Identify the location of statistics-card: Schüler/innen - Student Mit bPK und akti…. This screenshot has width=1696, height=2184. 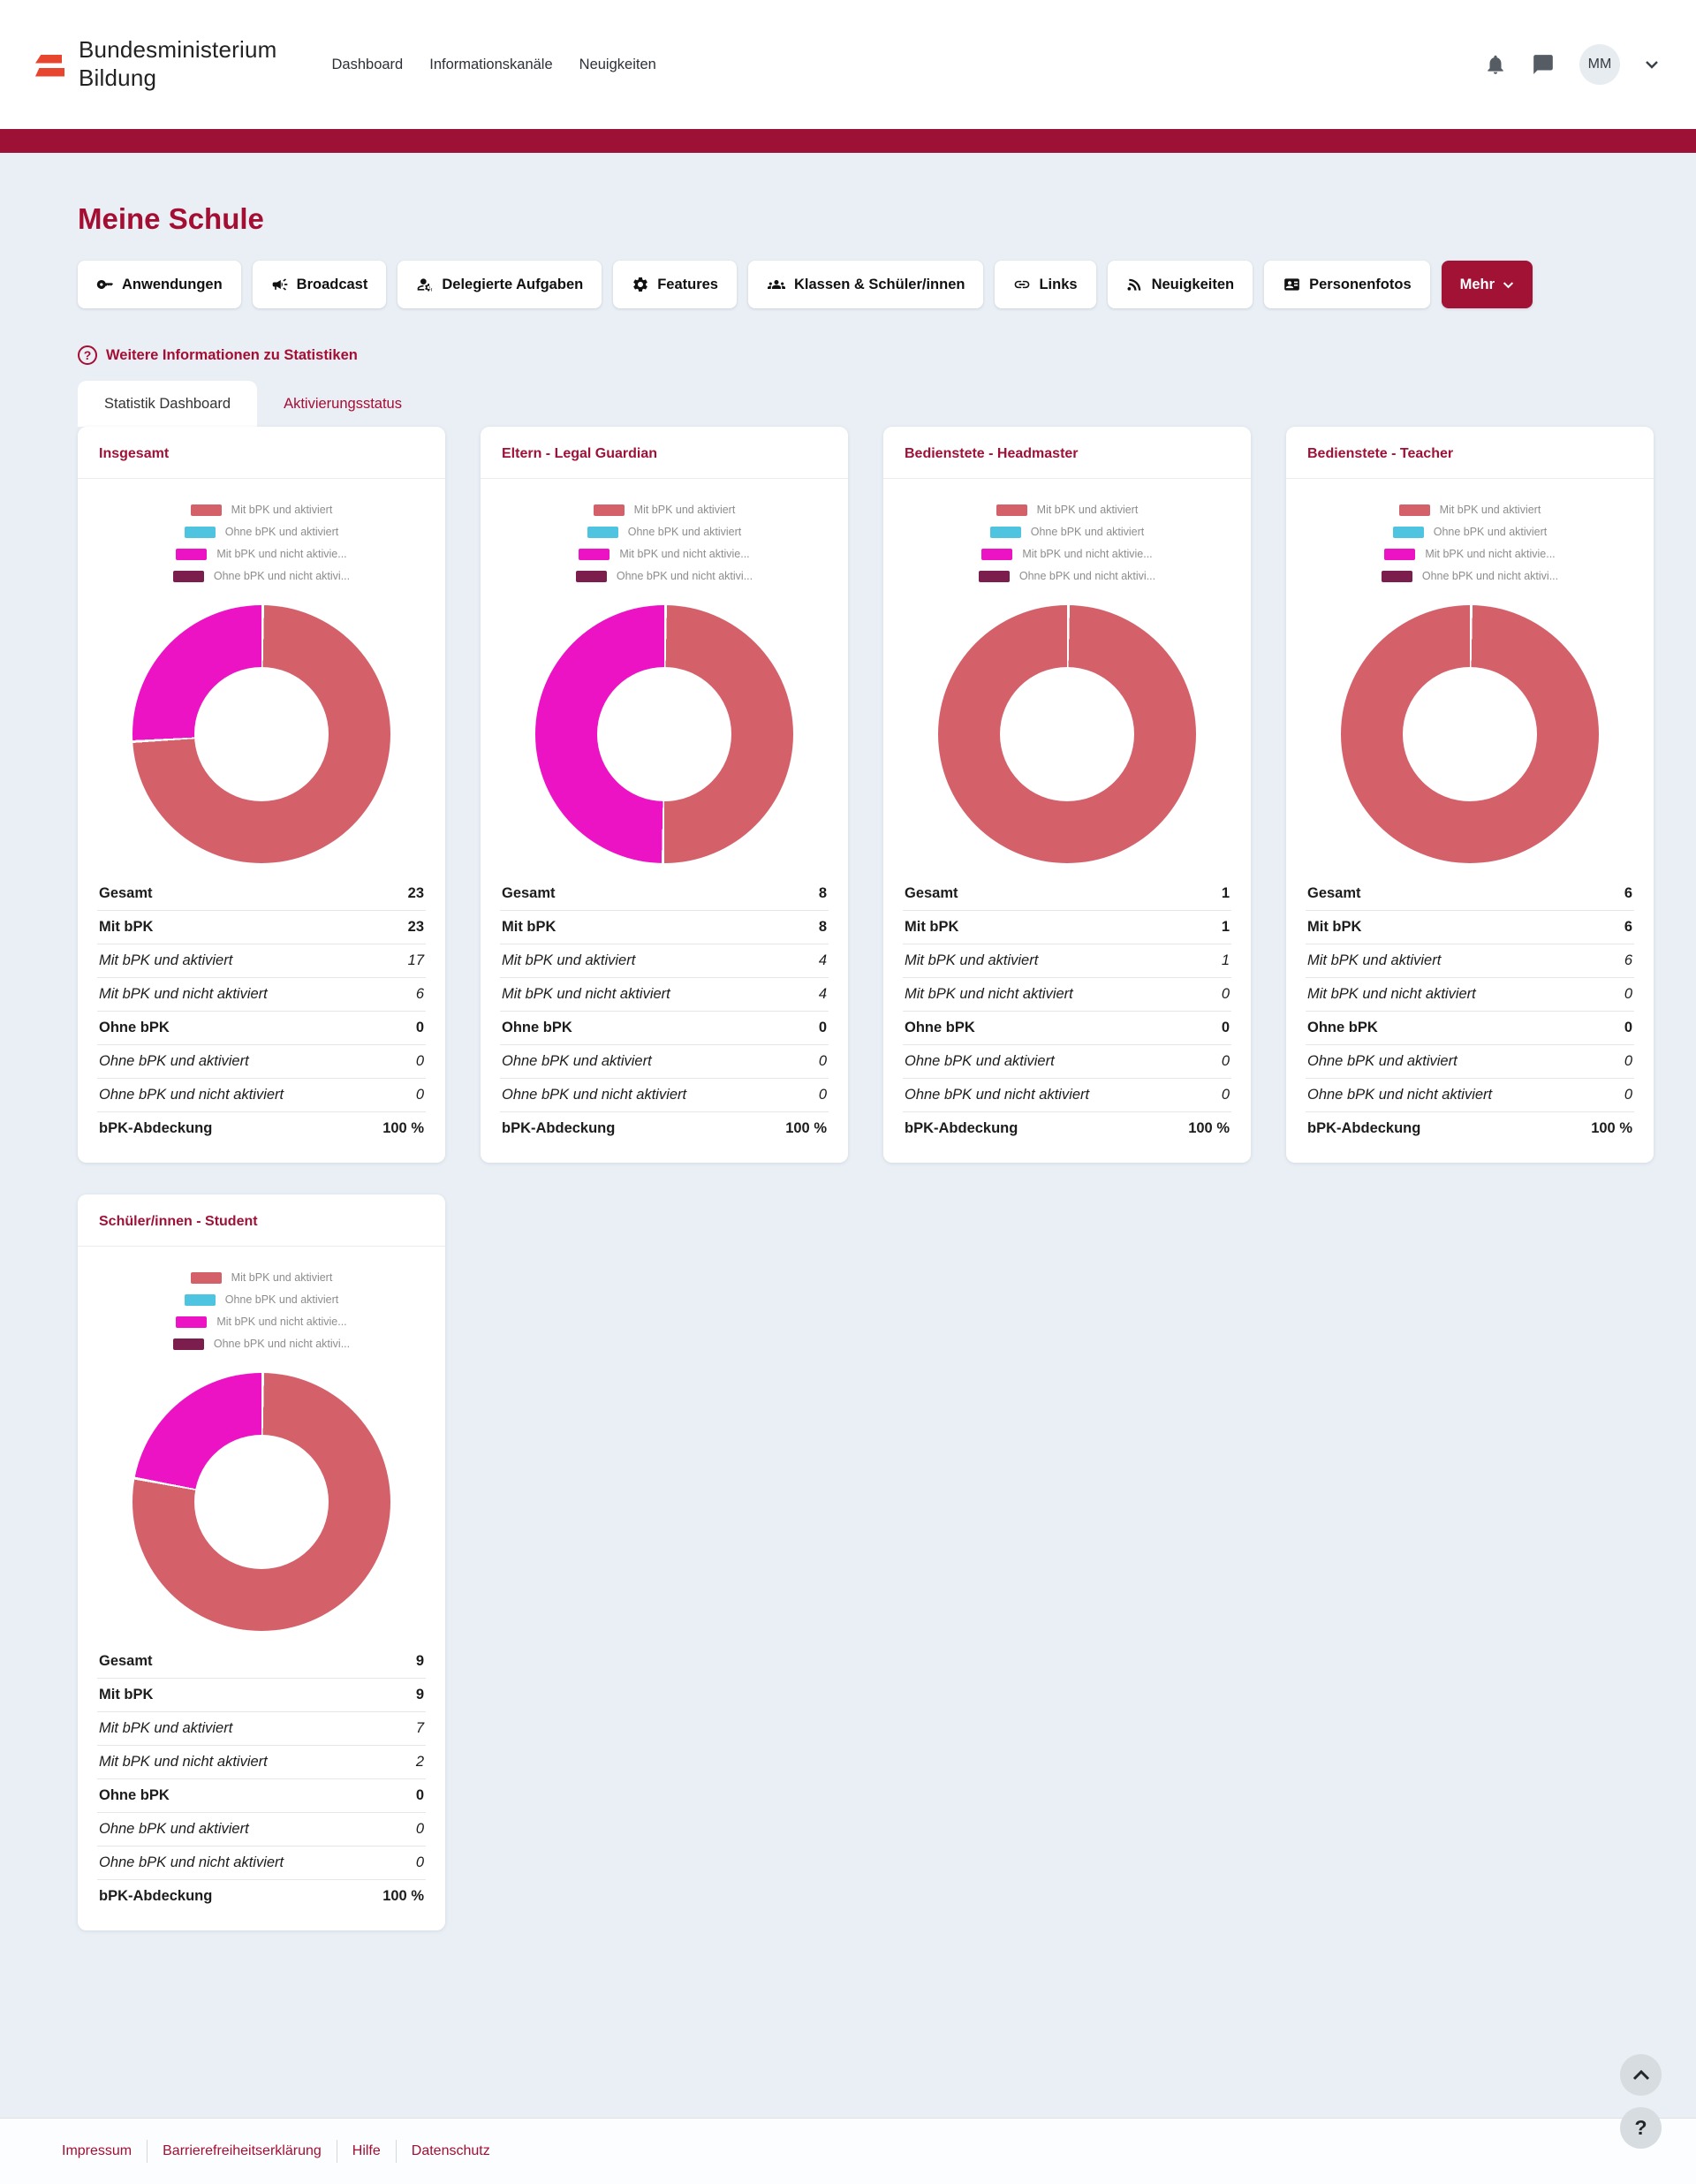
(261, 1562).